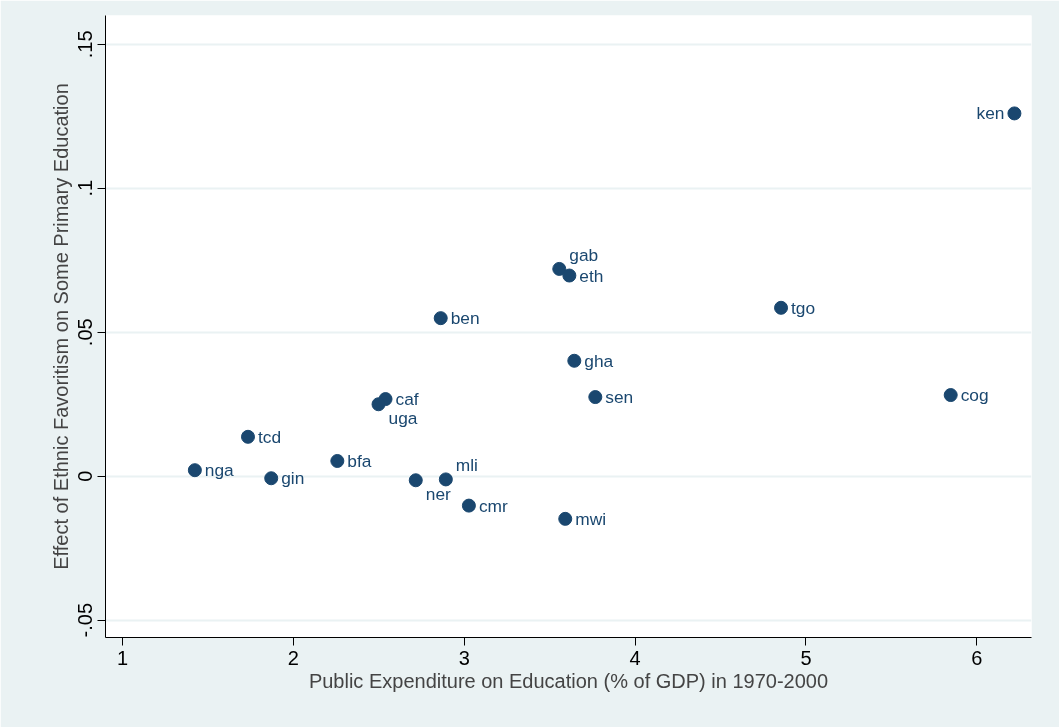  I want to click on annotation: tgo, so click(803, 307).